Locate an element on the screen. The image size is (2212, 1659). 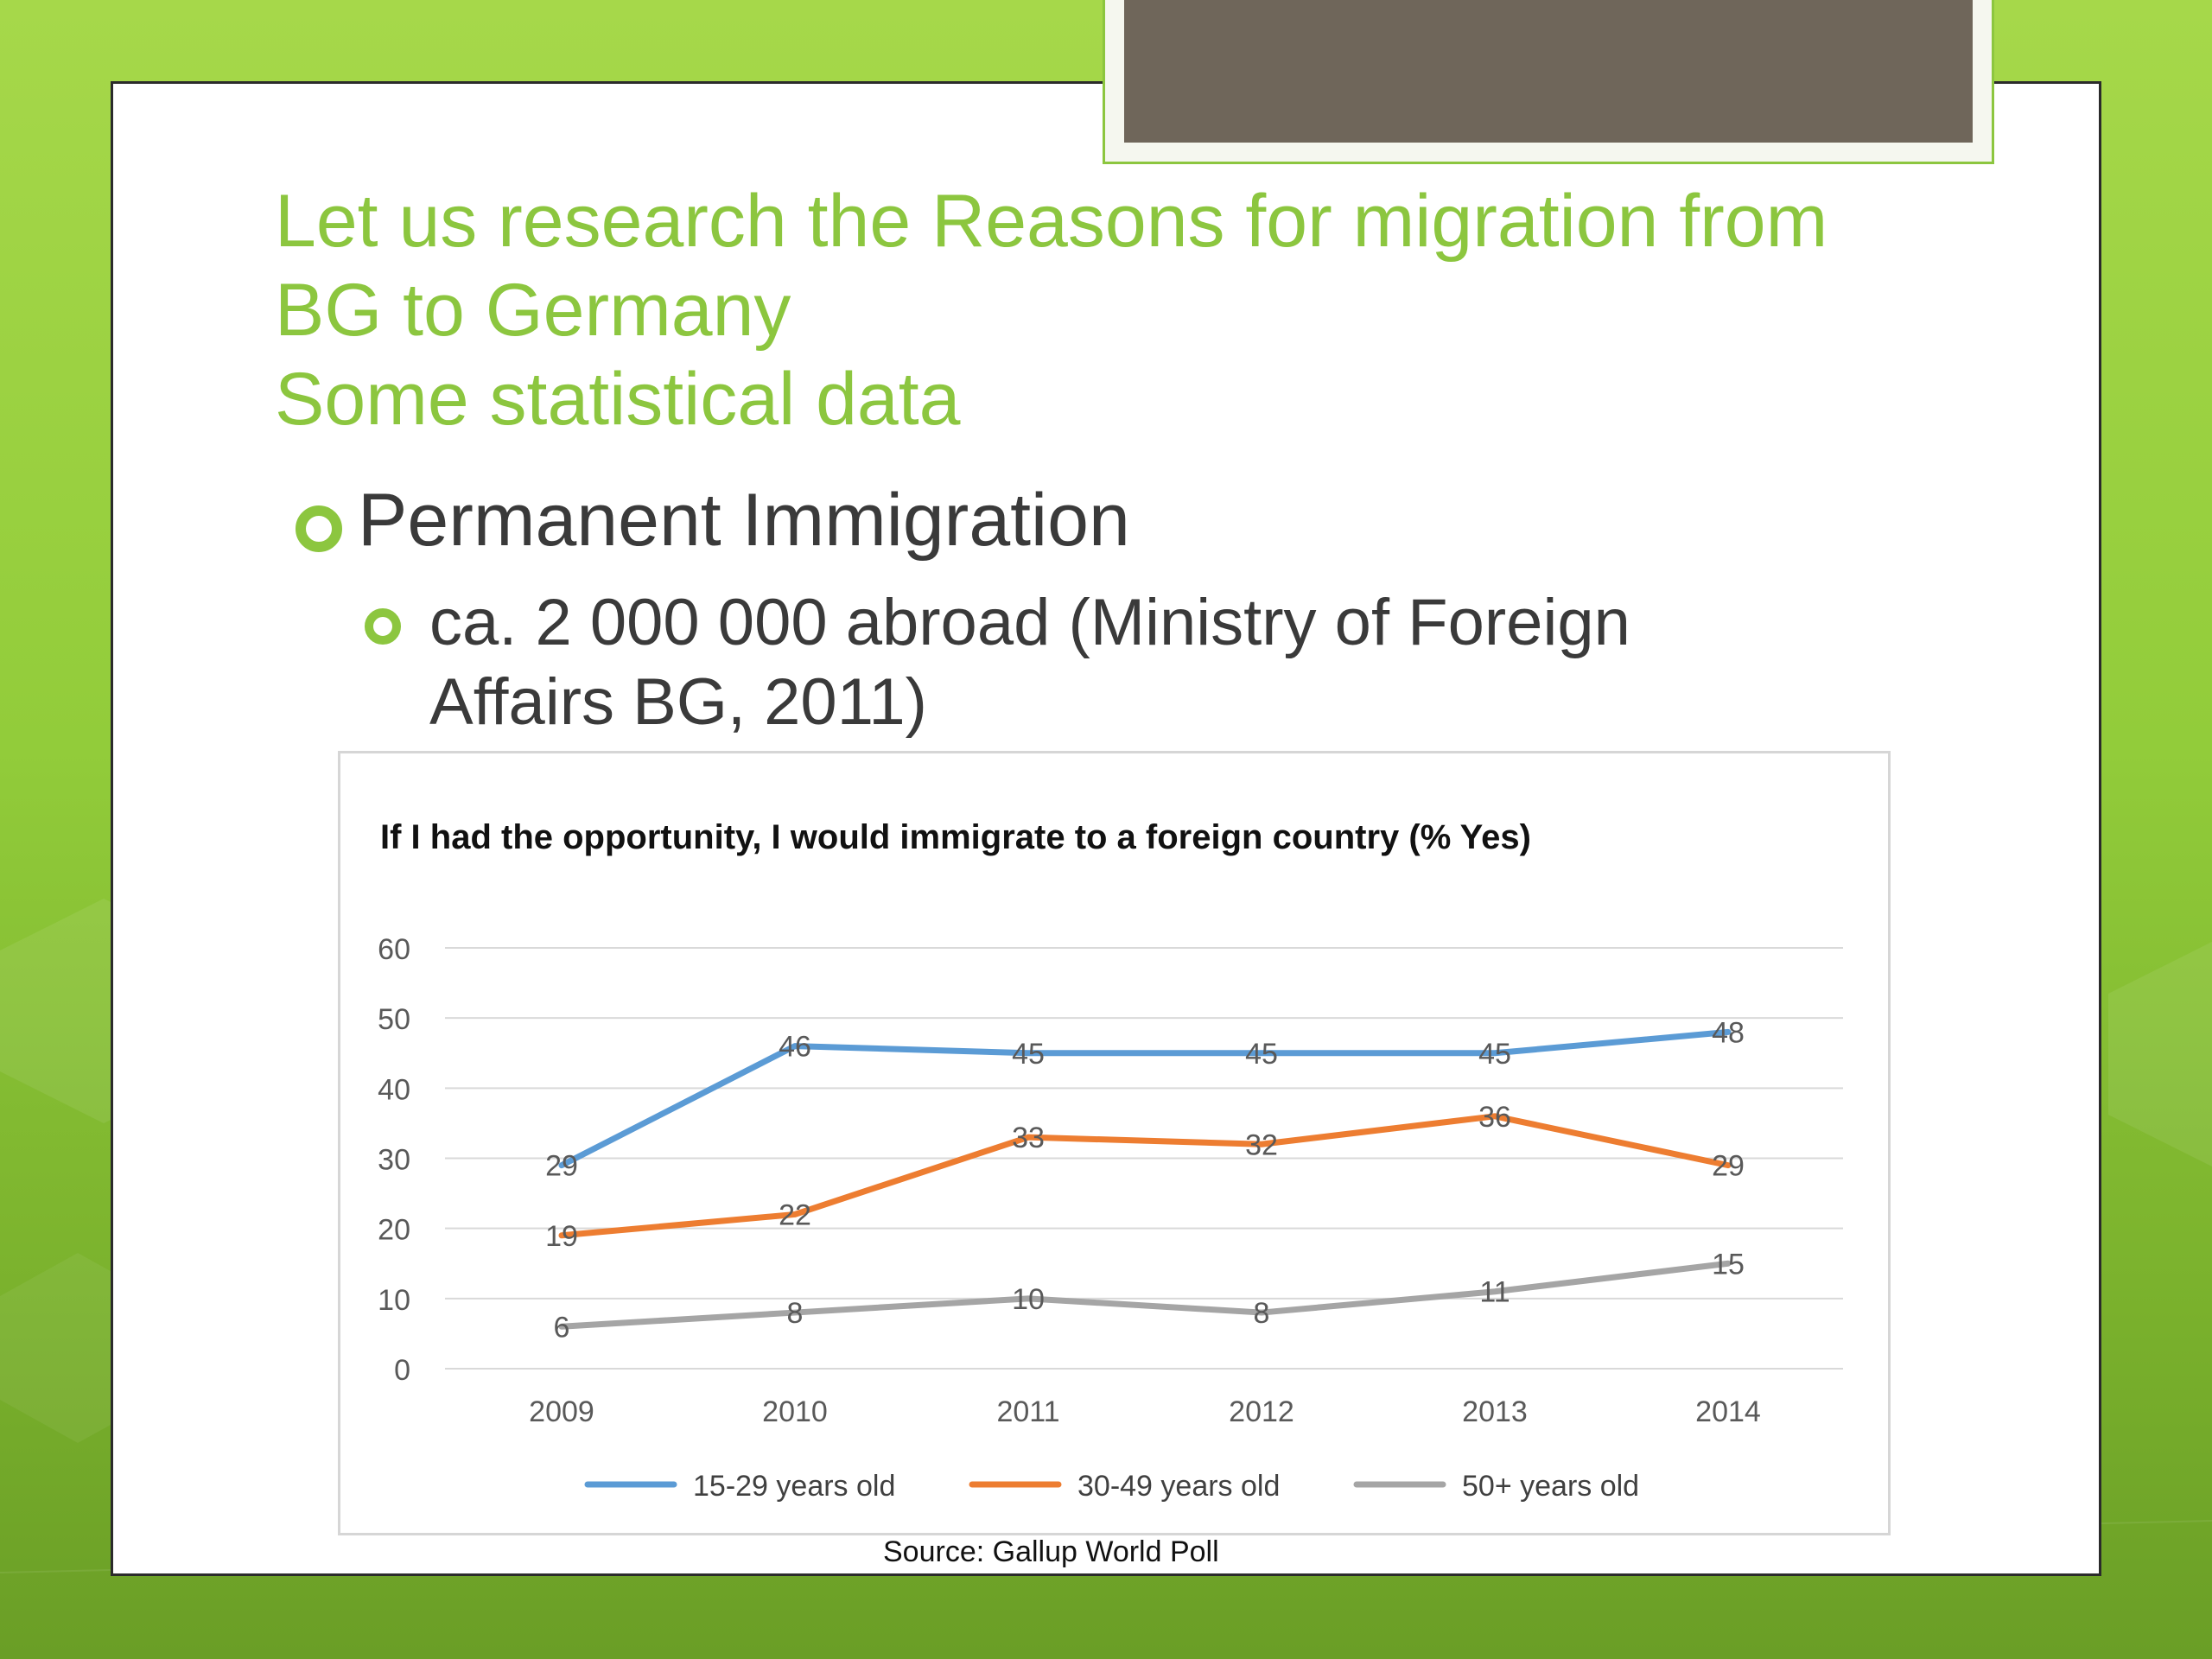
bullet-permanent-immigration: Permanent Immigration is located at coordinates (744, 520).